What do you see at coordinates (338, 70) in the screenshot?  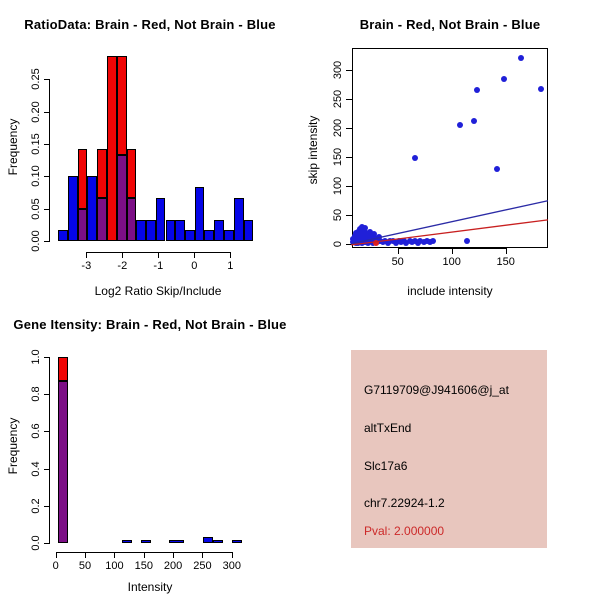 I see `intensity_scatter-y-tick-label: 300` at bounding box center [338, 70].